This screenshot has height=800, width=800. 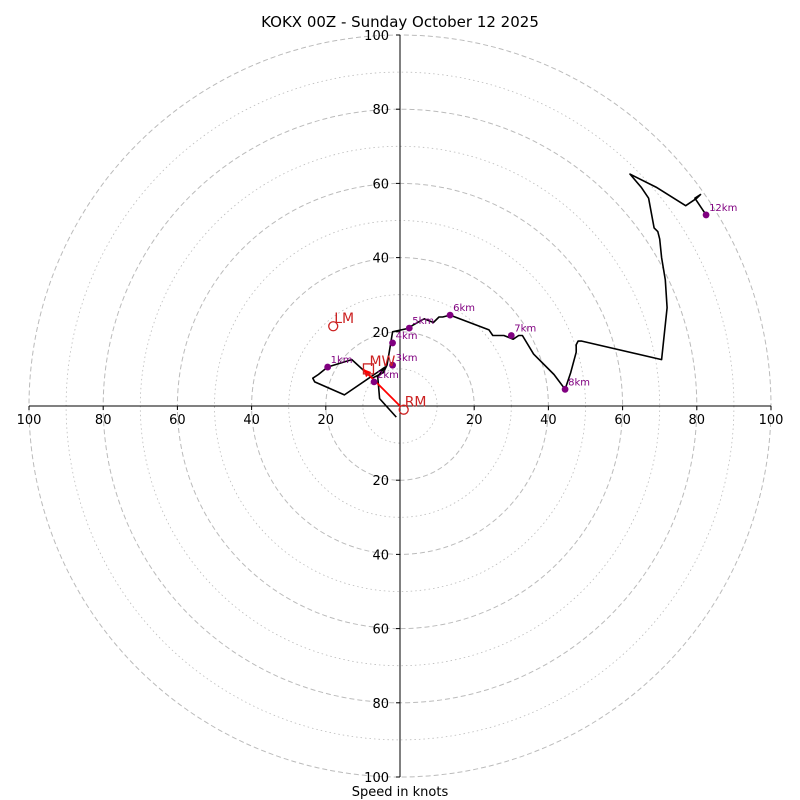 What do you see at coordinates (771, 420) in the screenshot?
I see `x-tick-label-right-100: 100` at bounding box center [771, 420].